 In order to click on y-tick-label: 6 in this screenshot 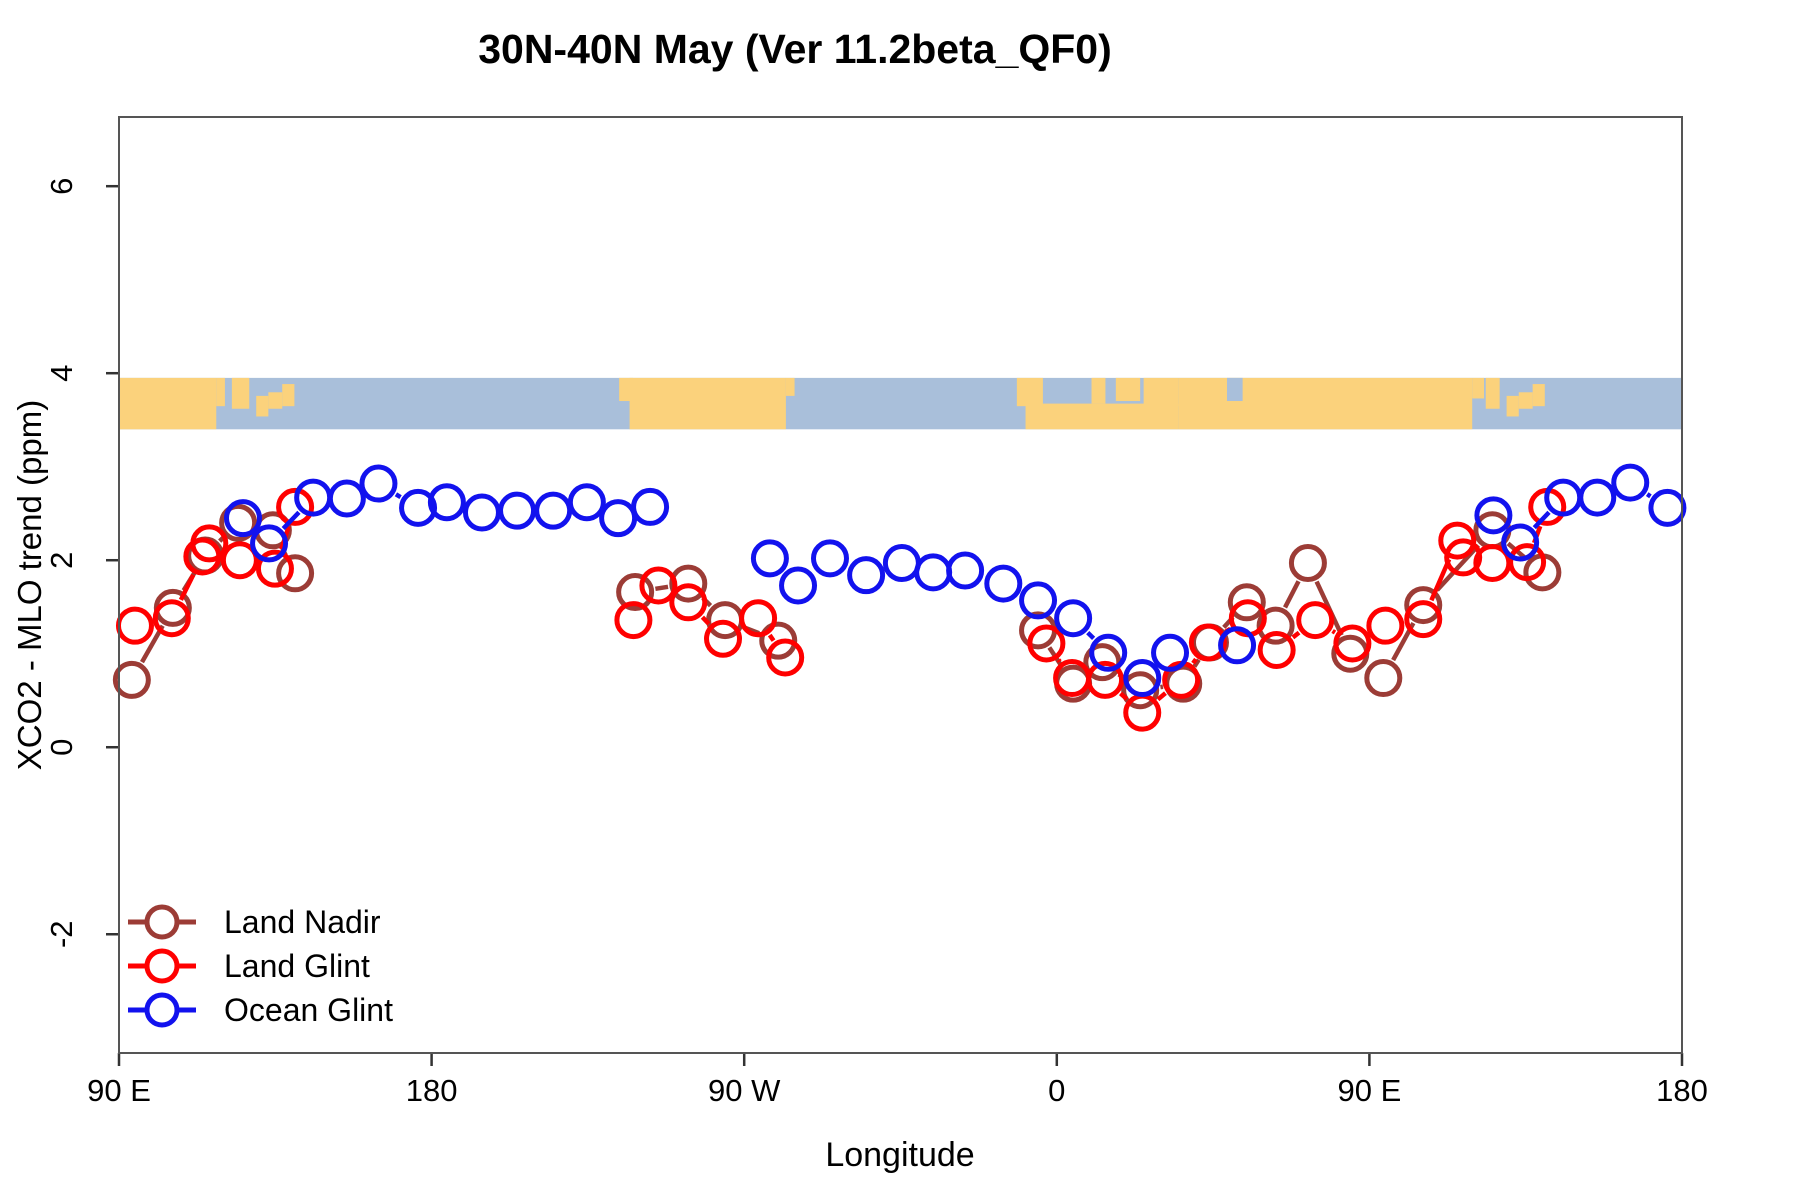, I will do `click(61, 186)`.